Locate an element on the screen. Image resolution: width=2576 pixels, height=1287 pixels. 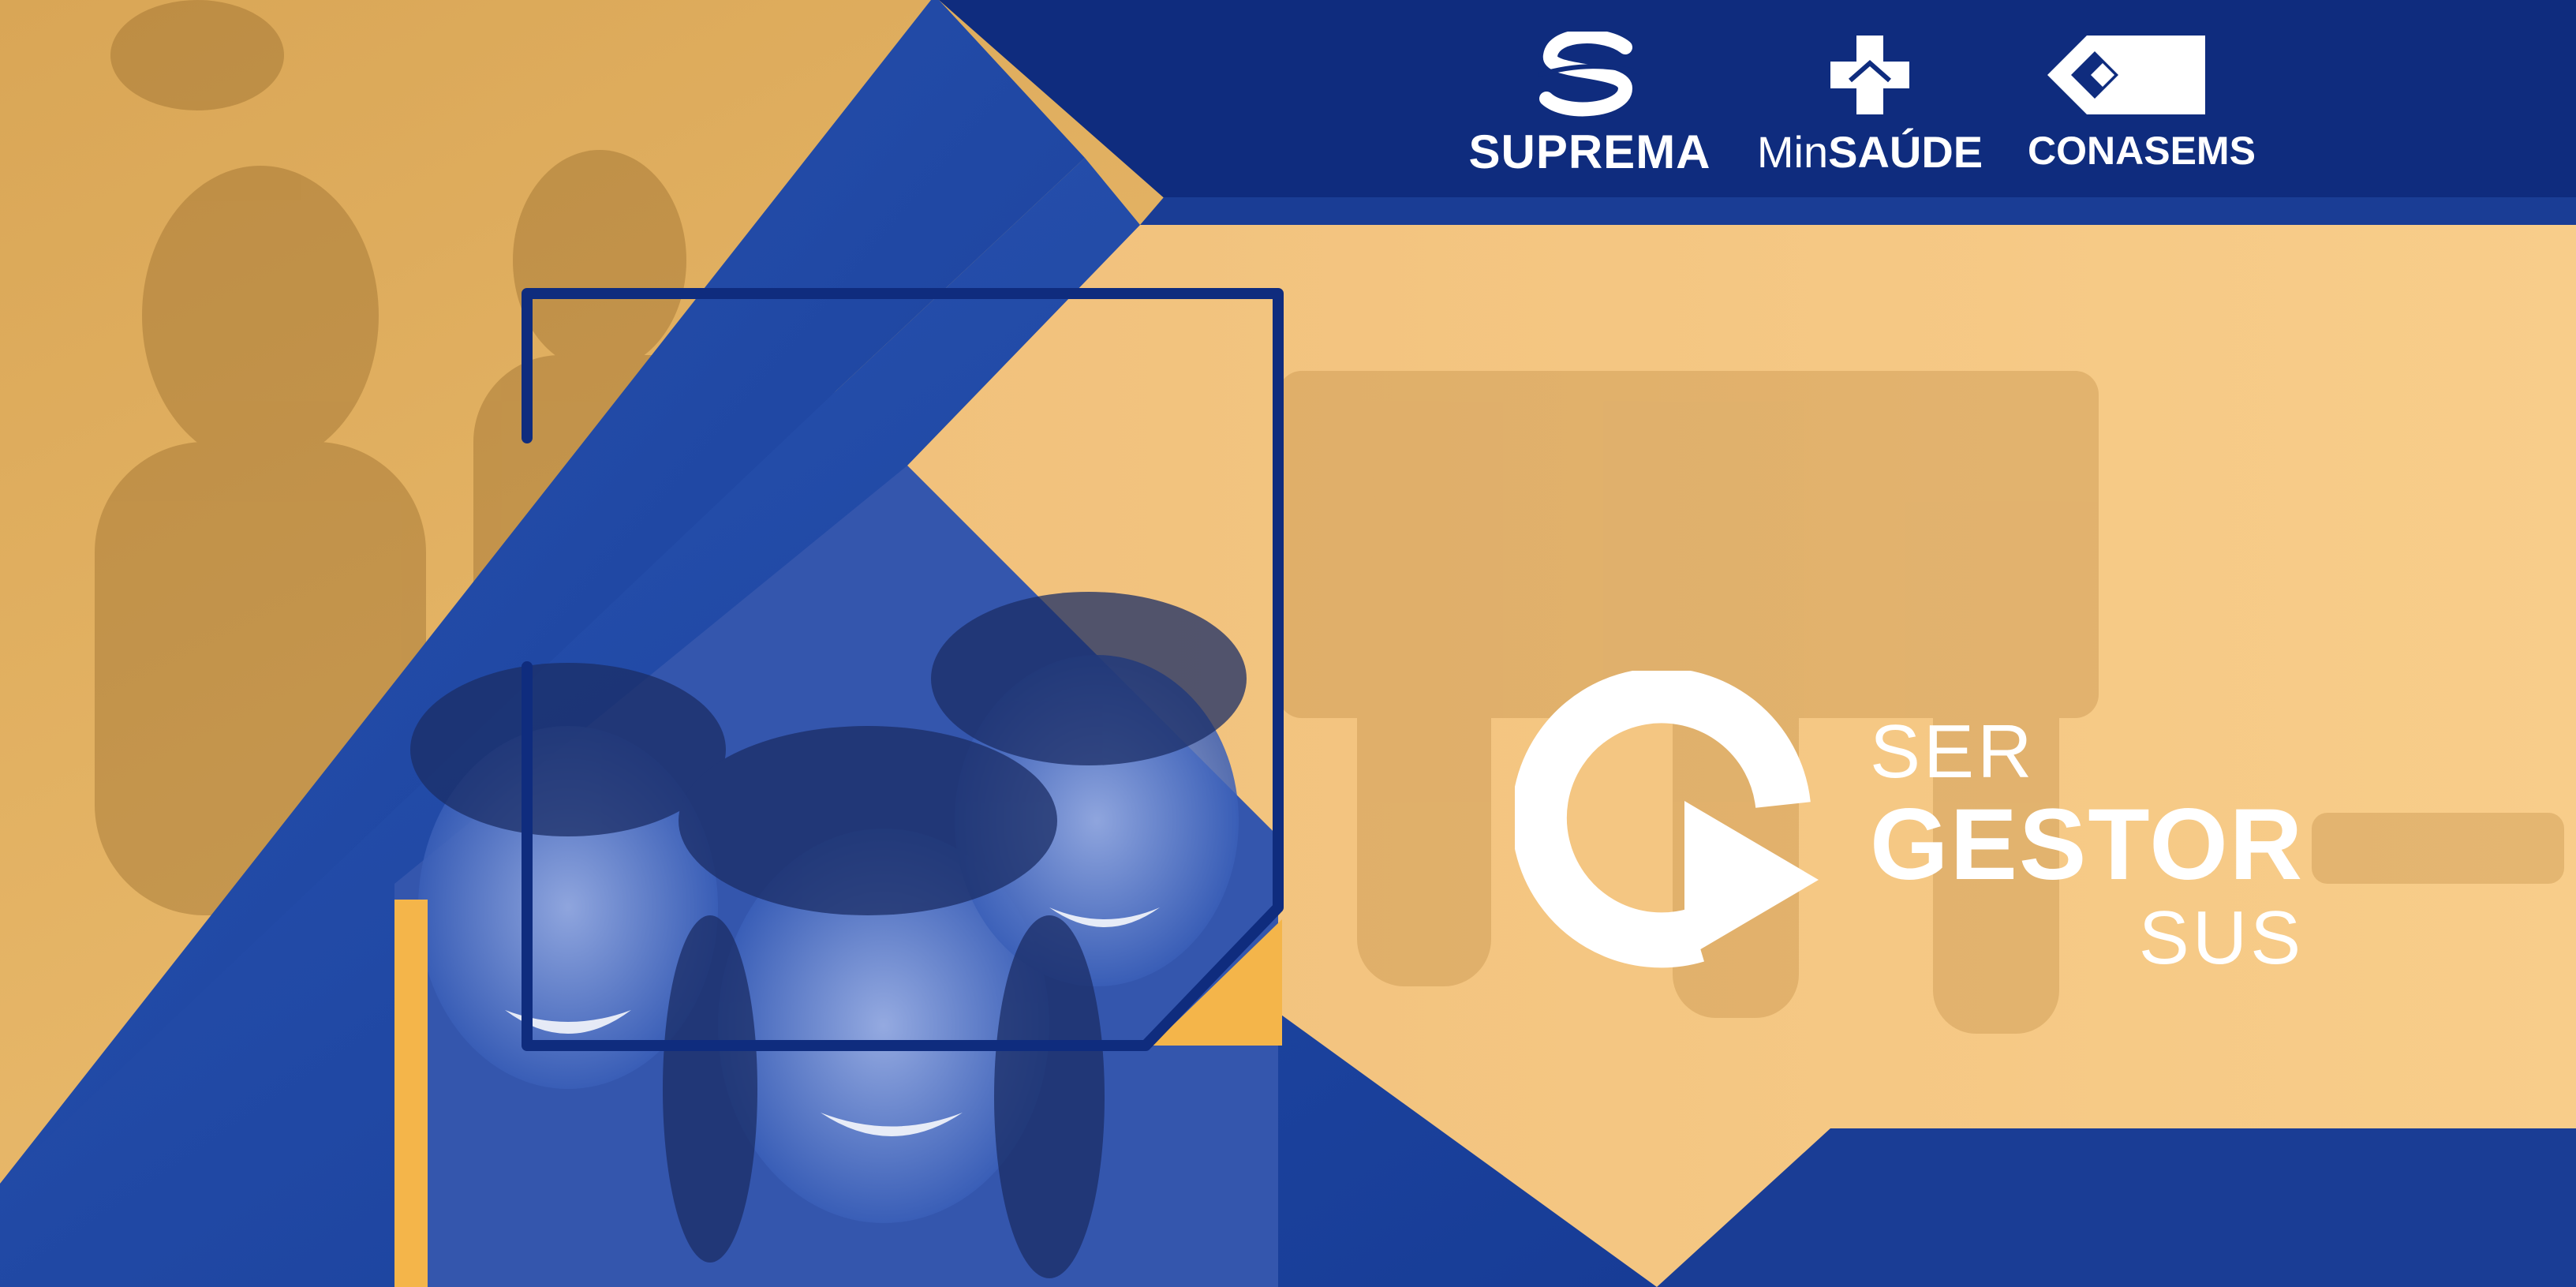
header-band-edge is located at coordinates (1858, 211).